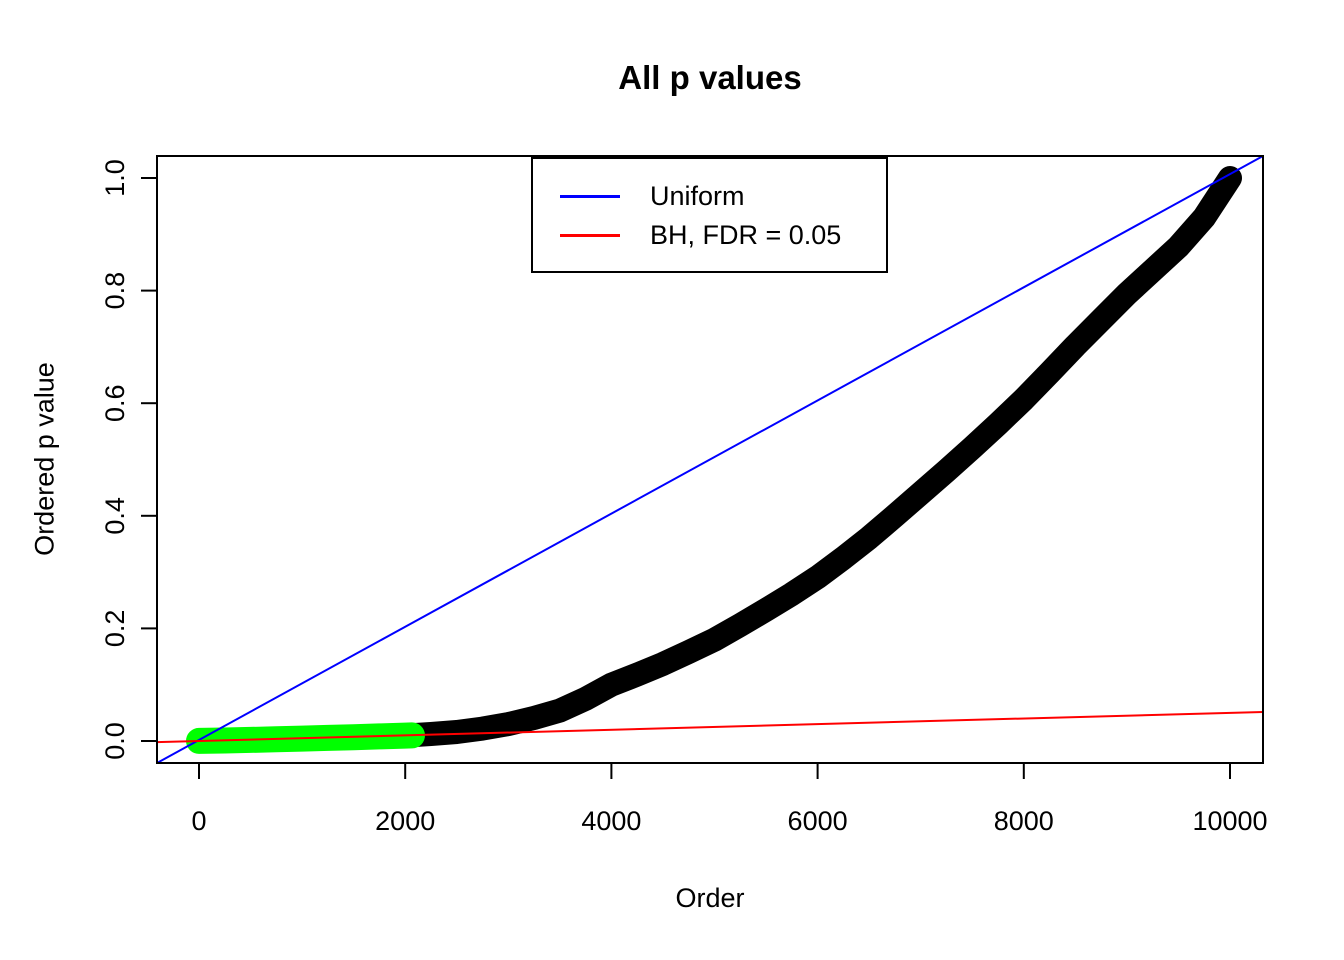 The height and width of the screenshot is (960, 1344). Describe the element at coordinates (44, 459) in the screenshot. I see `y-axis-label: Ordered p value` at that location.